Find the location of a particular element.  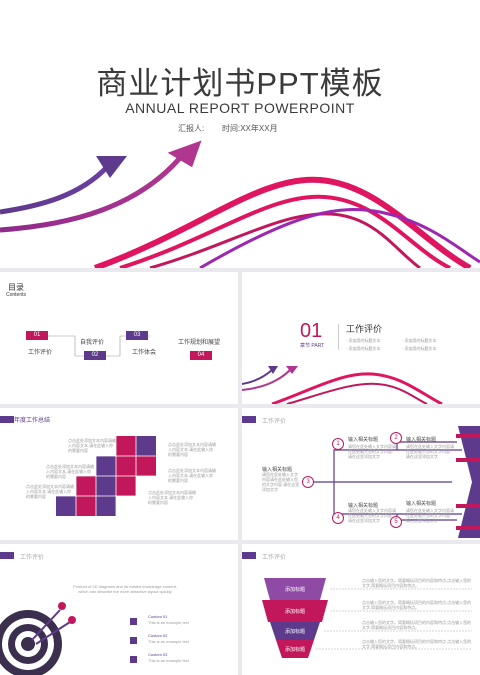

target-icon is located at coordinates (38, 638).